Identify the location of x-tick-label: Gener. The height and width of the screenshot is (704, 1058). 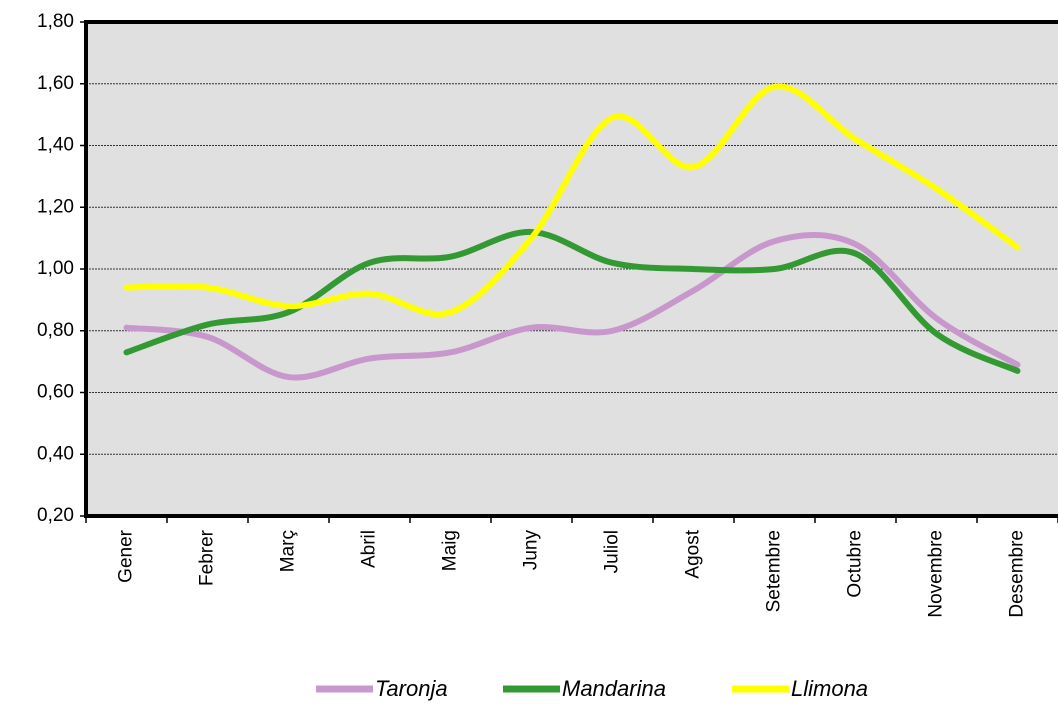
(126, 555).